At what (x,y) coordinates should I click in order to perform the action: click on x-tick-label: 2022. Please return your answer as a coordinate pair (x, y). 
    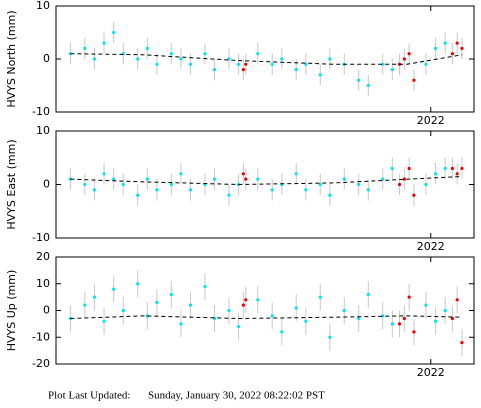
    Looking at the image, I should click on (431, 246).